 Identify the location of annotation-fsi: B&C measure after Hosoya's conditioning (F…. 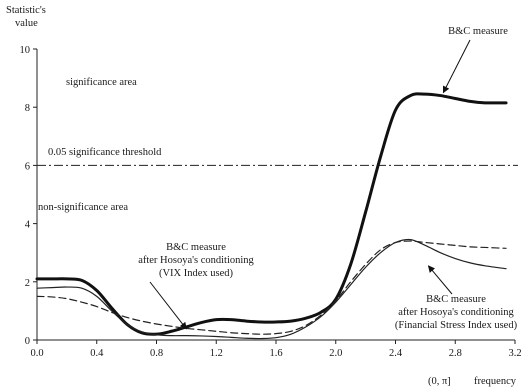
(456, 298).